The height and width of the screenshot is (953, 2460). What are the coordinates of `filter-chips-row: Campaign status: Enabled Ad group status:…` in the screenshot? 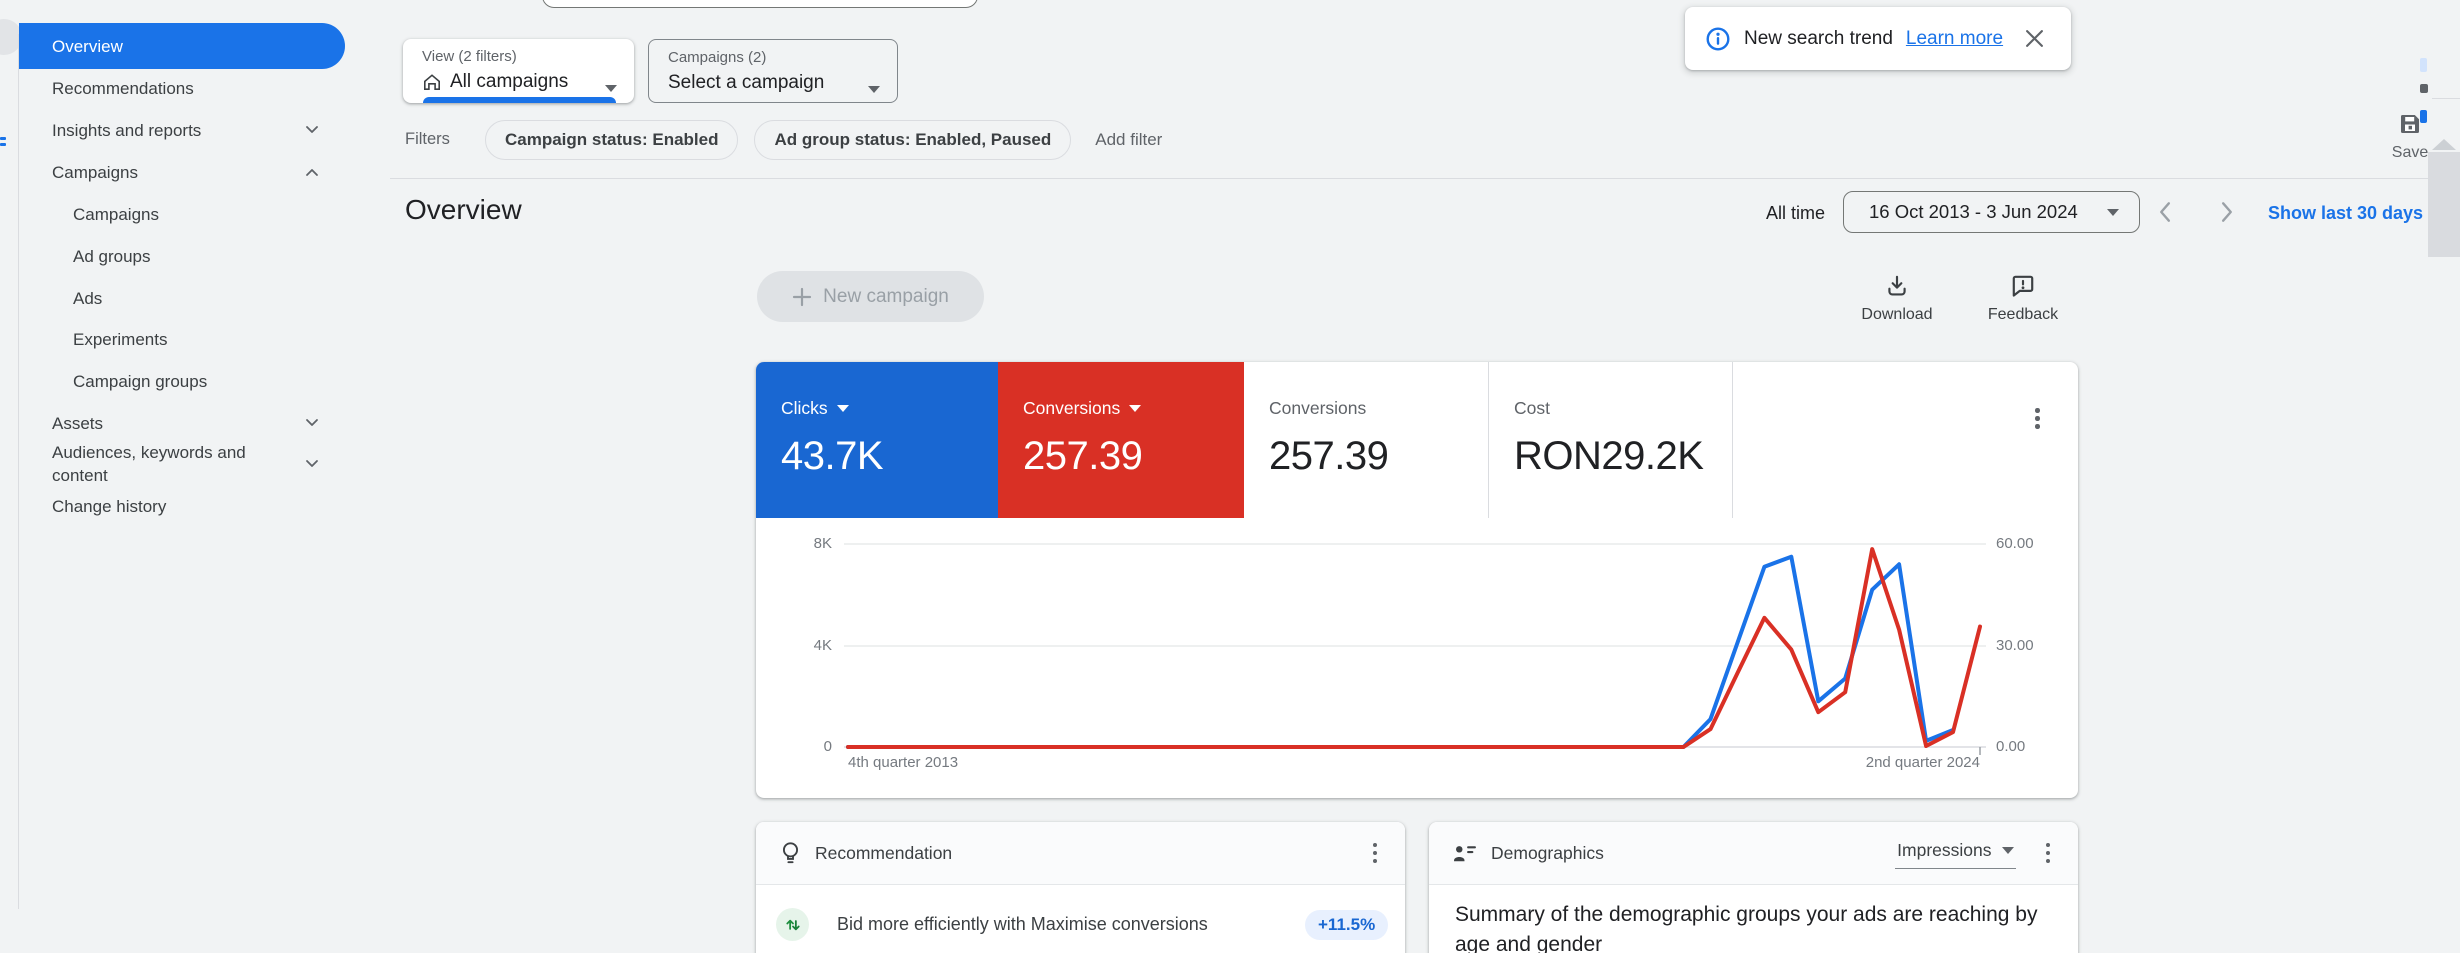 It's located at (823, 140).